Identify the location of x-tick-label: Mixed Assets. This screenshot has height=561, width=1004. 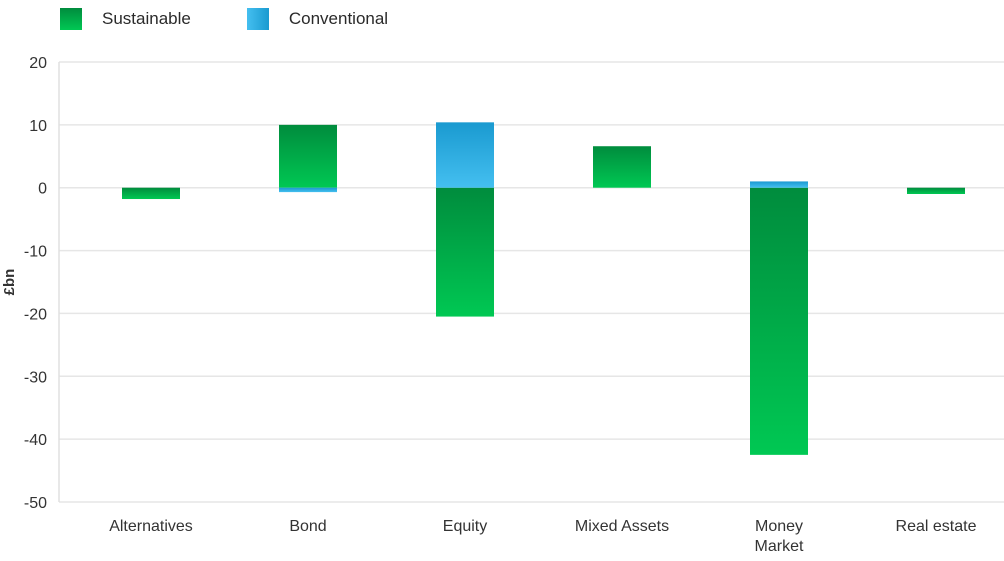
(622, 526).